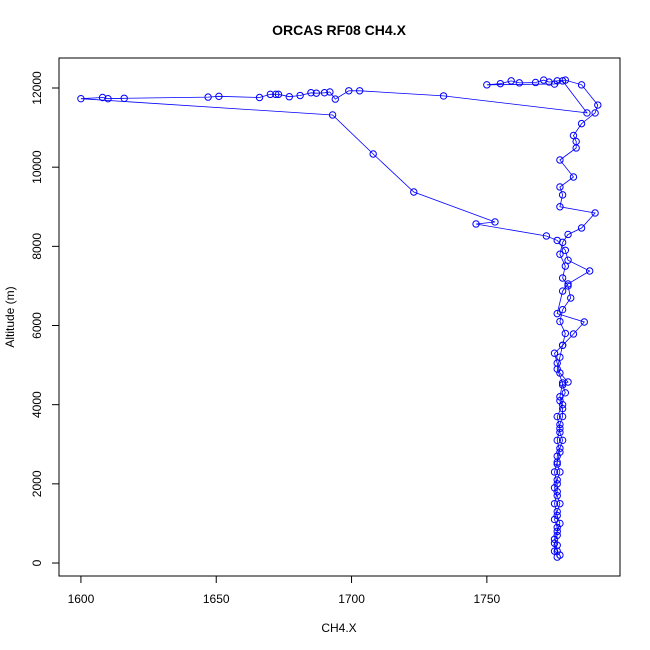 The height and width of the screenshot is (650, 650). What do you see at coordinates (37, 404) in the screenshot?
I see `y-tick-label: 4000` at bounding box center [37, 404].